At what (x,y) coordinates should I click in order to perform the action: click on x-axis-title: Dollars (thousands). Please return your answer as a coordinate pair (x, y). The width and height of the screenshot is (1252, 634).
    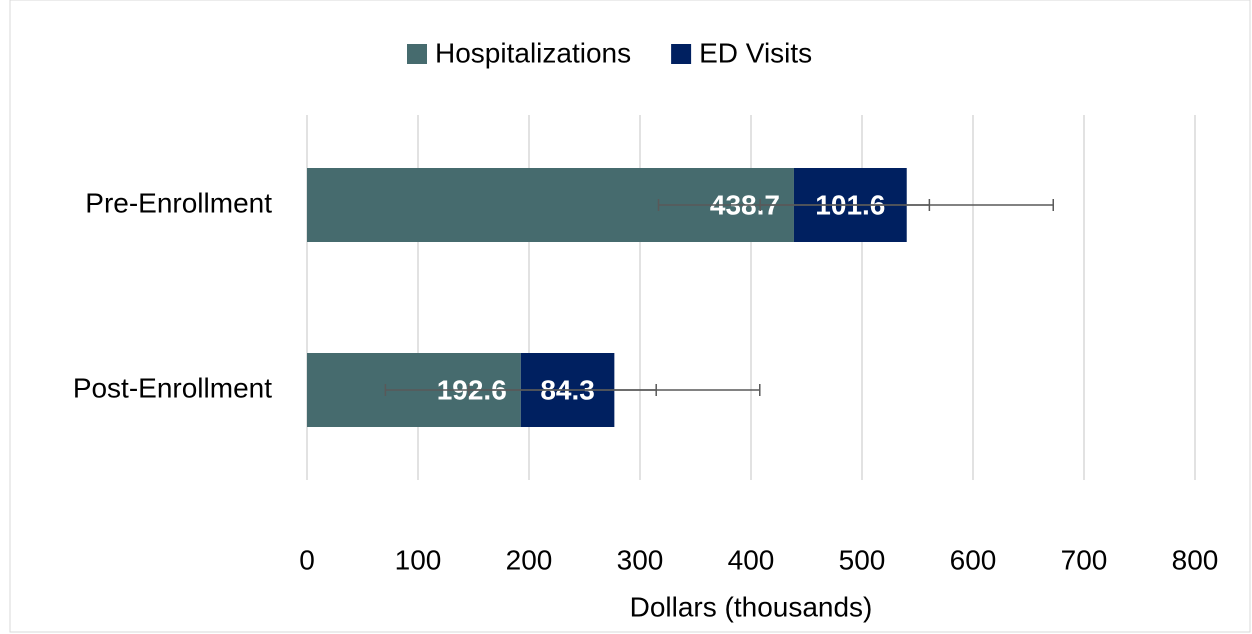
    Looking at the image, I should click on (751, 606).